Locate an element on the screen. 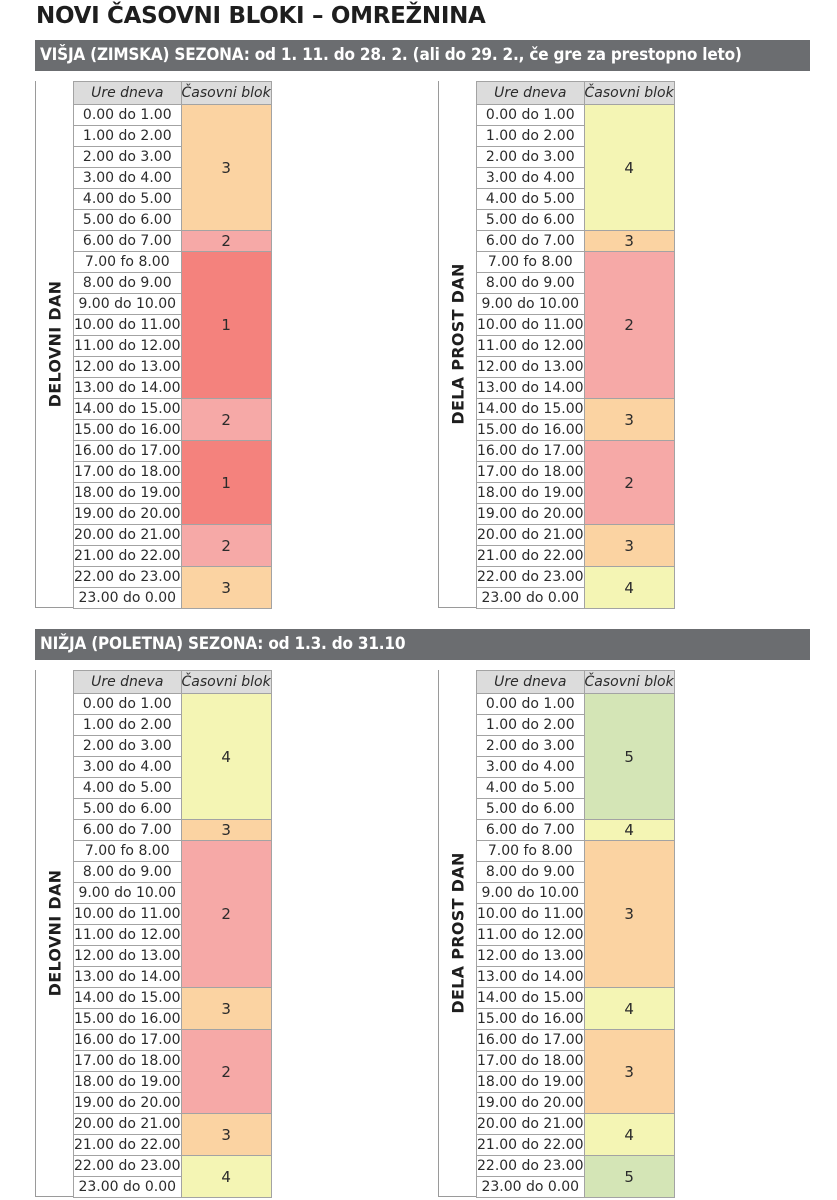 Image resolution: width=837 pixels, height=1200 pixels. time-block-cell: 1 is located at coordinates (226, 482).